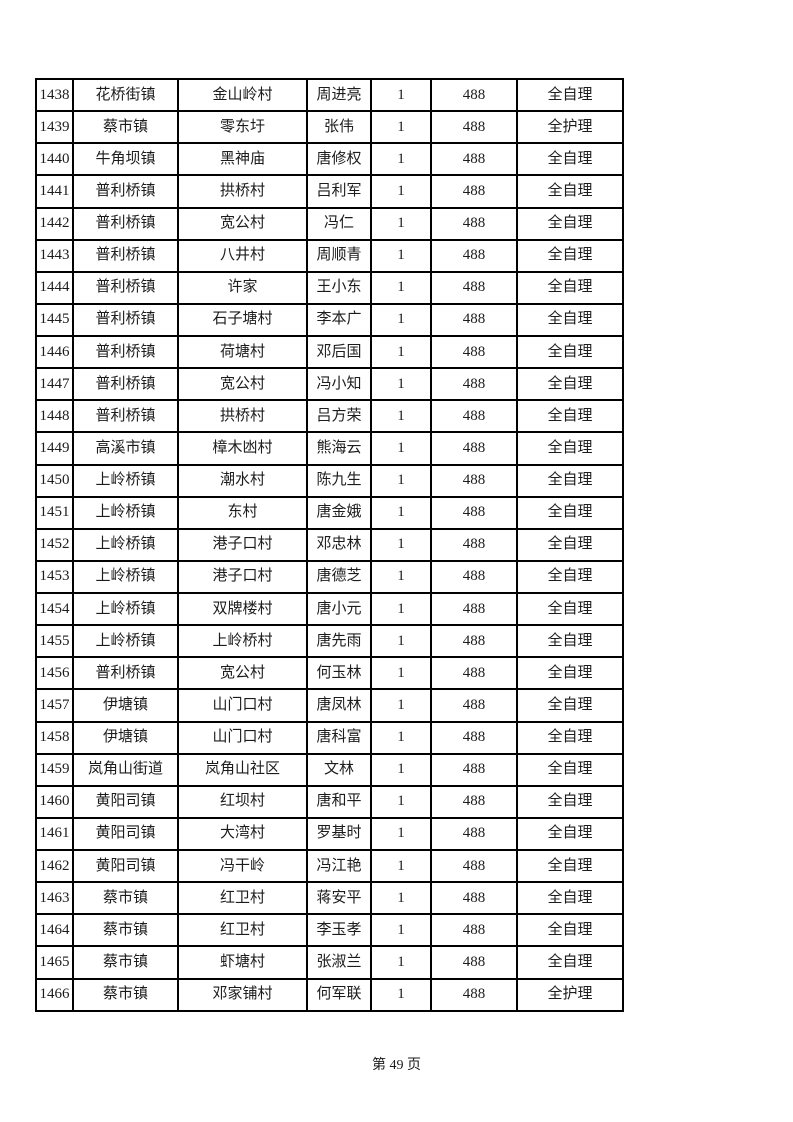 The height and width of the screenshot is (1122, 793). I want to click on table-row: 1461 黄阳司镇 大湾村 罗基时 1 488 全自理, so click(329, 834).